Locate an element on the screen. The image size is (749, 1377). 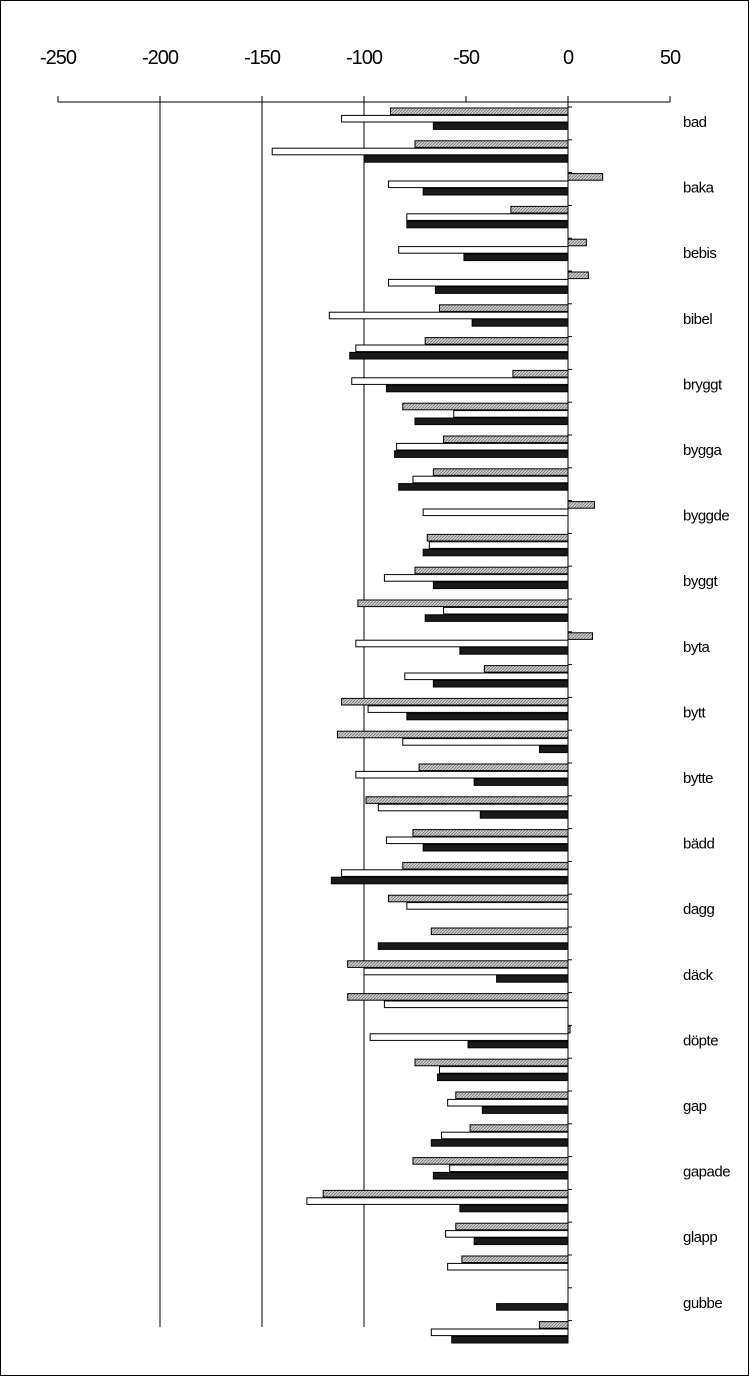
category-label: bad is located at coordinates (695, 122).